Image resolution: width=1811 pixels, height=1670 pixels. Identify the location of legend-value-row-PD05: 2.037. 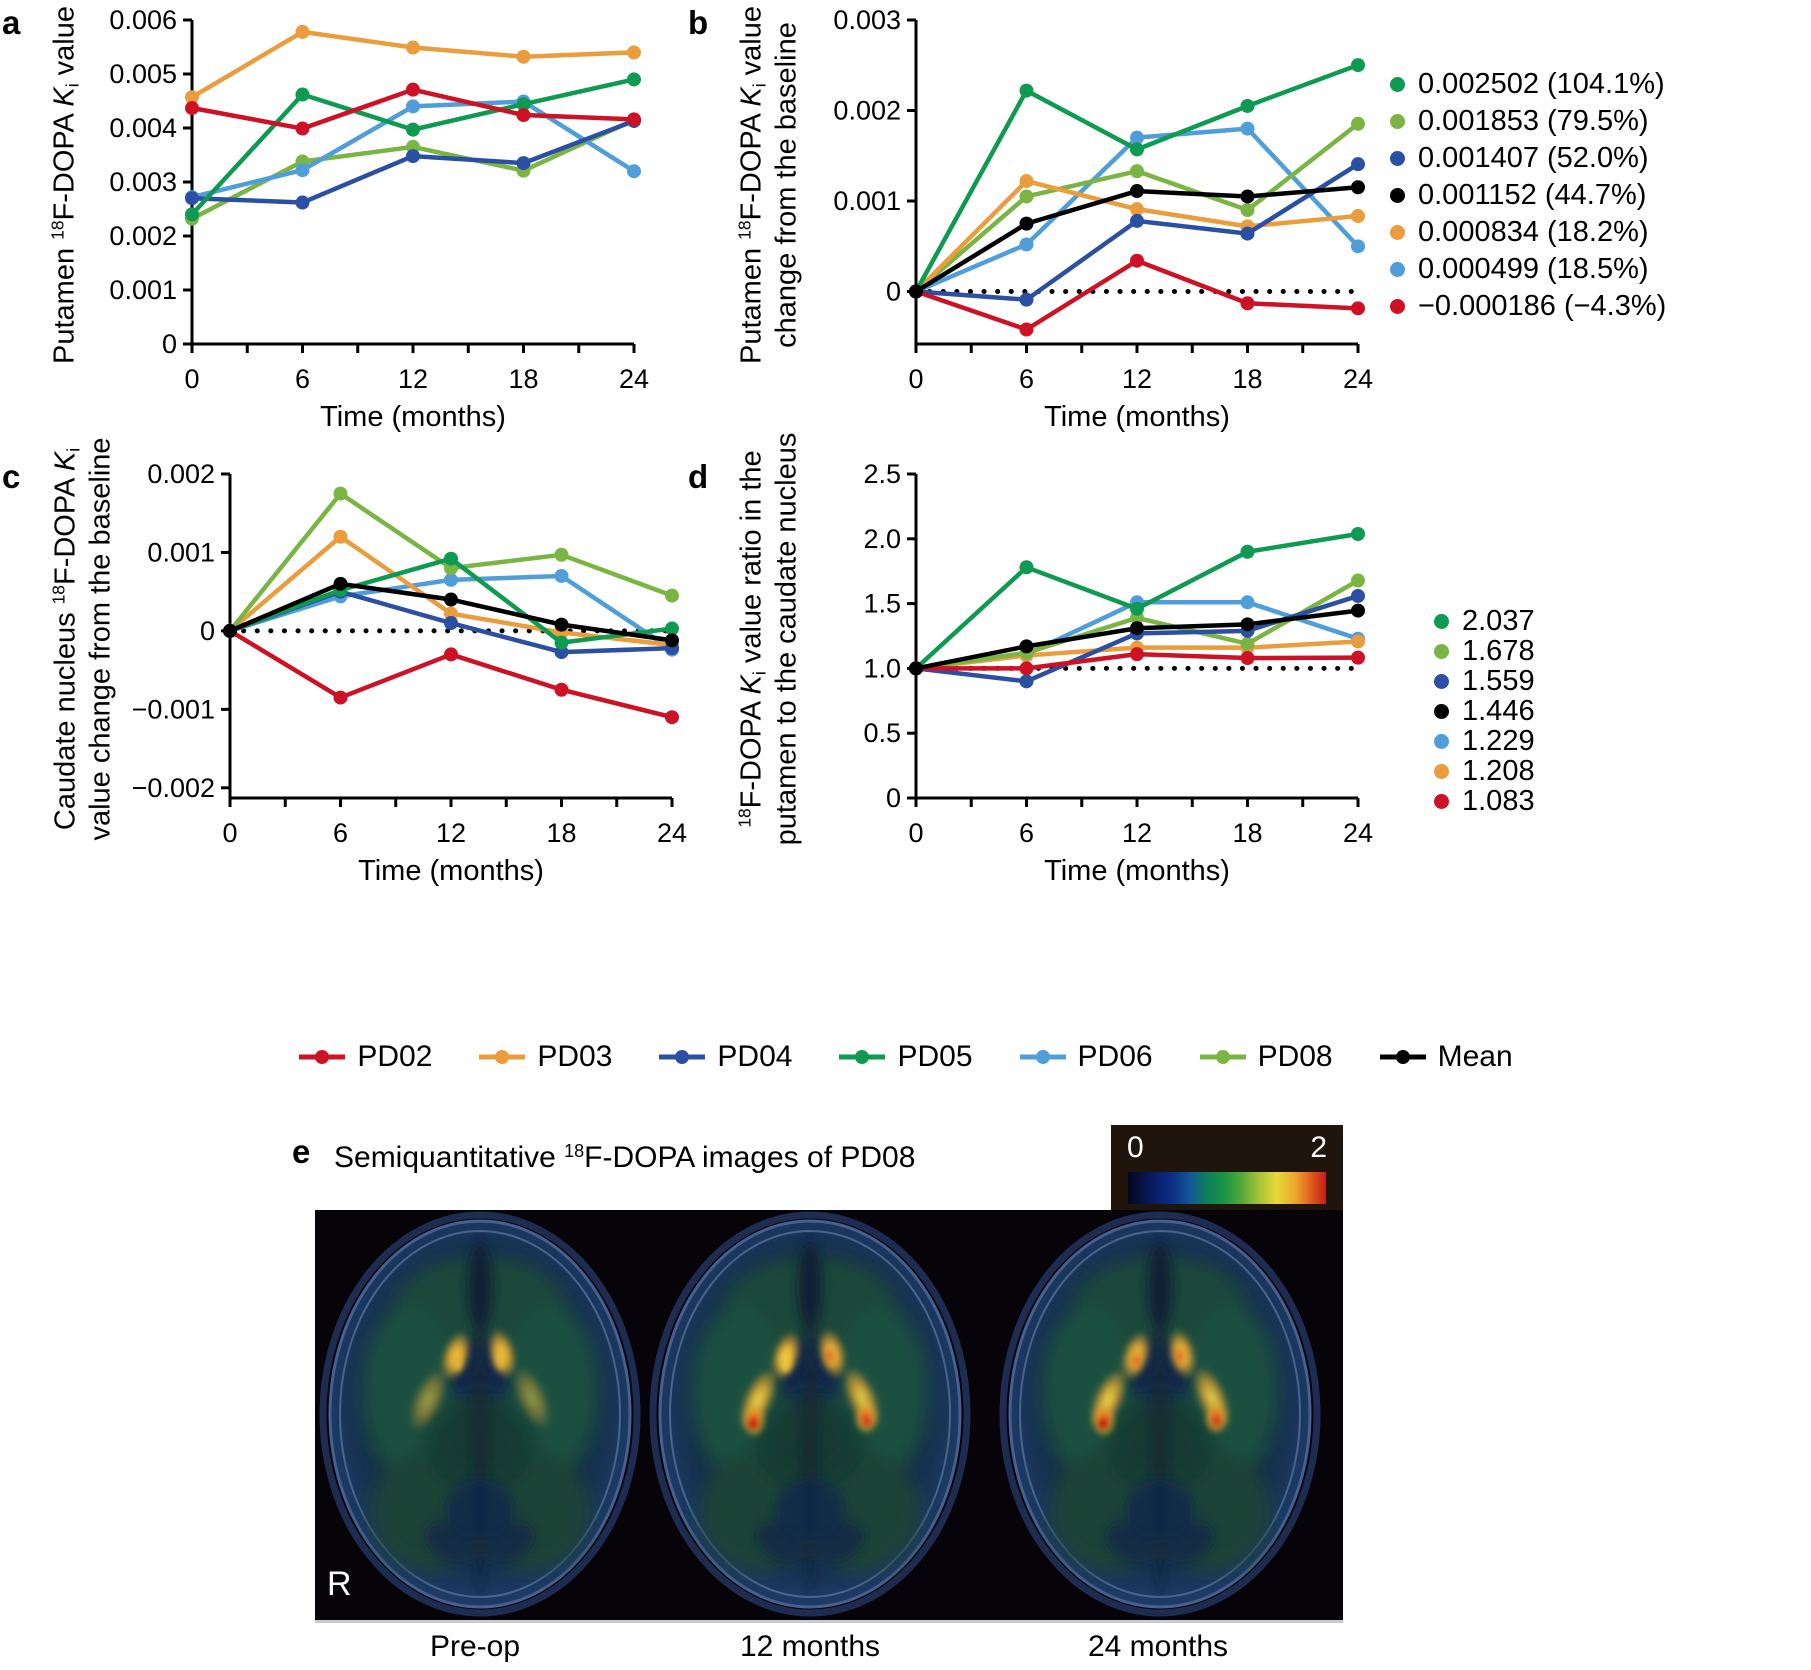
(1484, 621).